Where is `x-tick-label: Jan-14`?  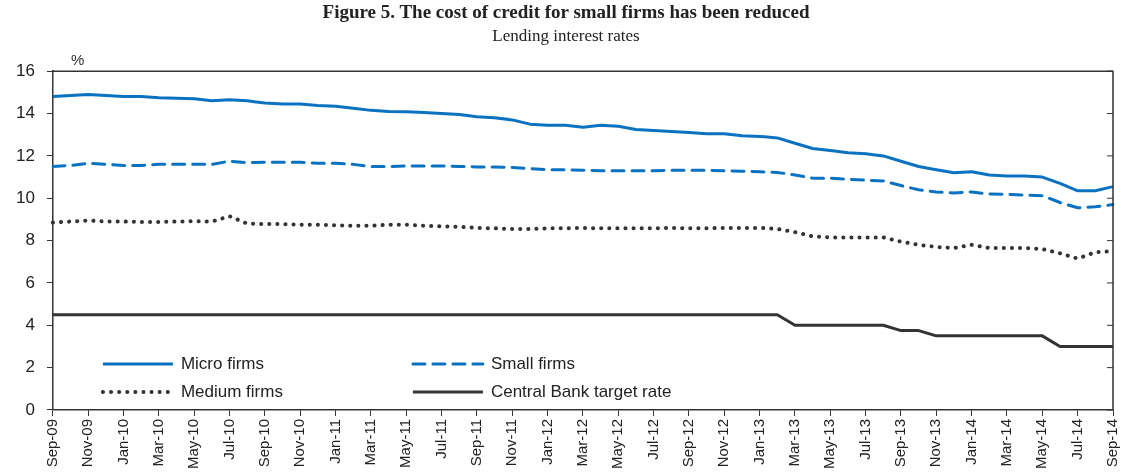
x-tick-label: Jan-14 is located at coordinates (970, 441).